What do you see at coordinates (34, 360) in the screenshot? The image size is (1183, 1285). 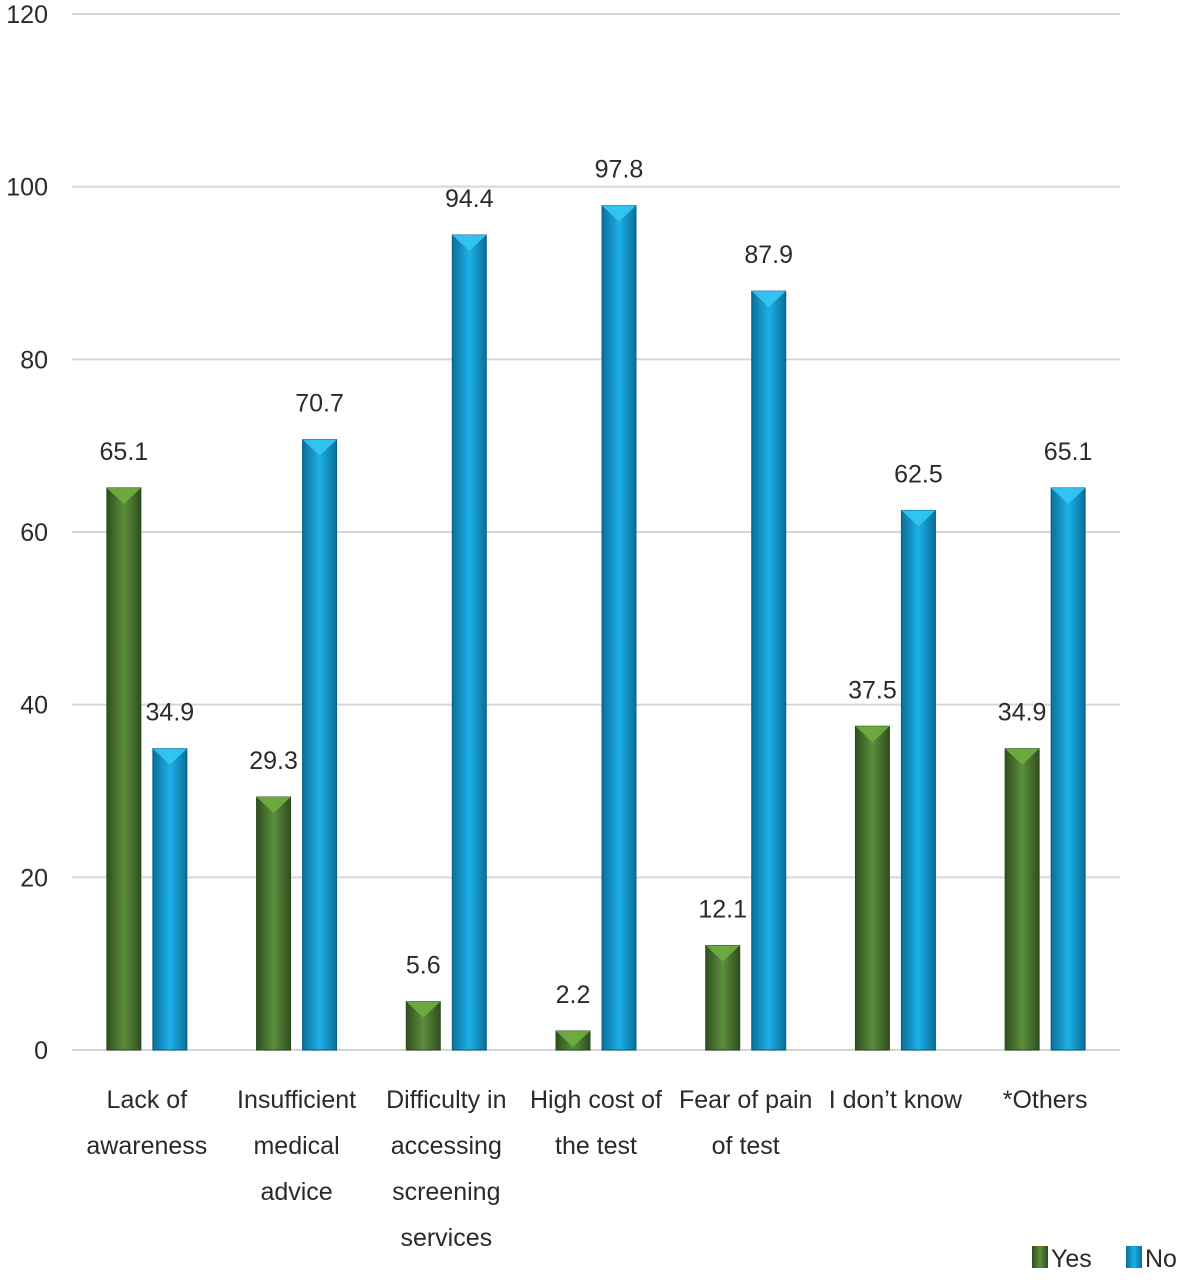 I see `y-tick-label: 80` at bounding box center [34, 360].